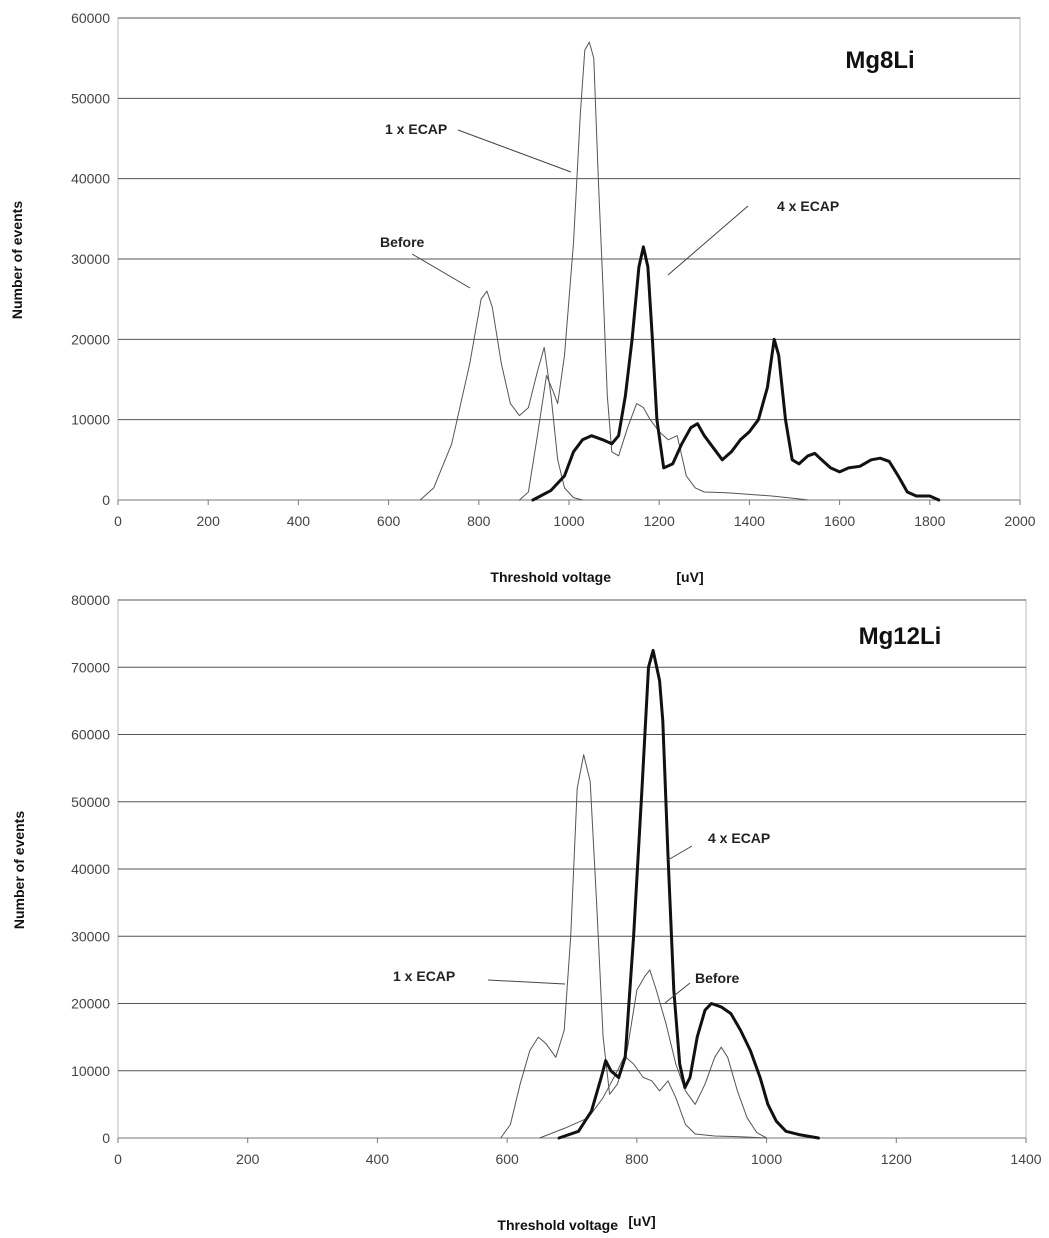  Describe the element at coordinates (90, 869) in the screenshot. I see `y-tick-label-mg12li: 40000` at that location.